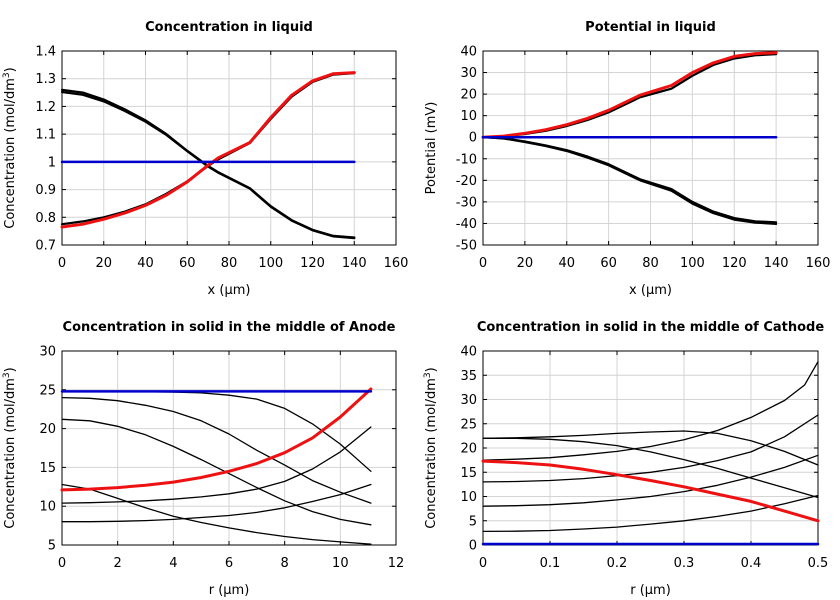 This screenshot has height=600, width=840. What do you see at coordinates (45, 190) in the screenshot?
I see `y-tick-label: 0.9` at bounding box center [45, 190].